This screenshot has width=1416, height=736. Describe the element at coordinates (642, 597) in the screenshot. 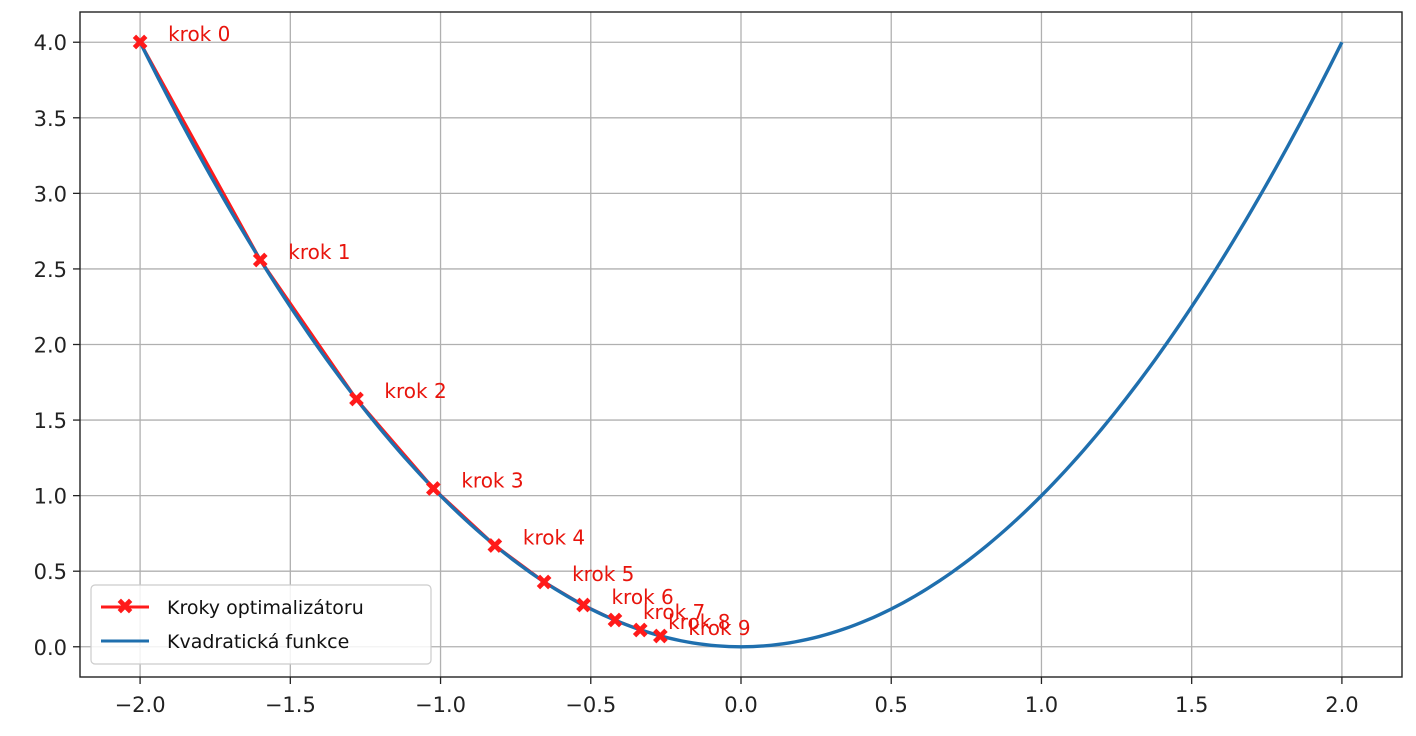

I see `step-annotation: krok 6` at that location.